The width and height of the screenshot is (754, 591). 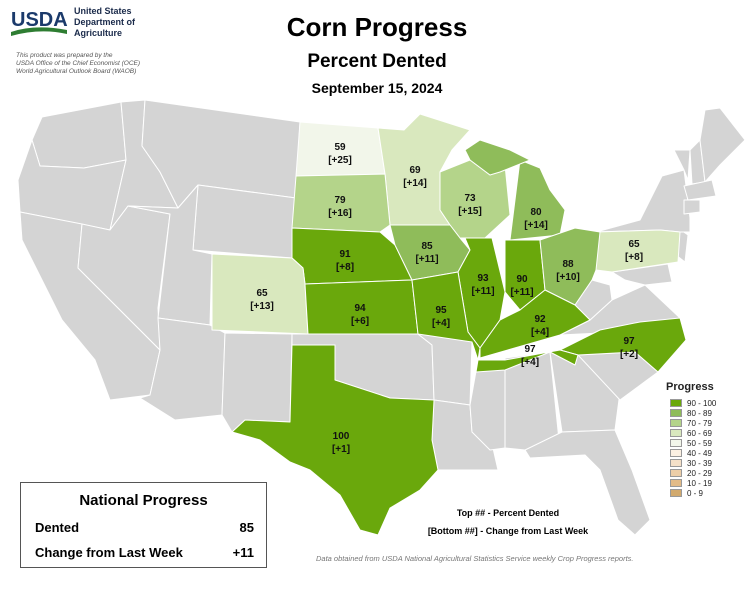 What do you see at coordinates (682, 165) in the screenshot?
I see `state-vt` at bounding box center [682, 165].